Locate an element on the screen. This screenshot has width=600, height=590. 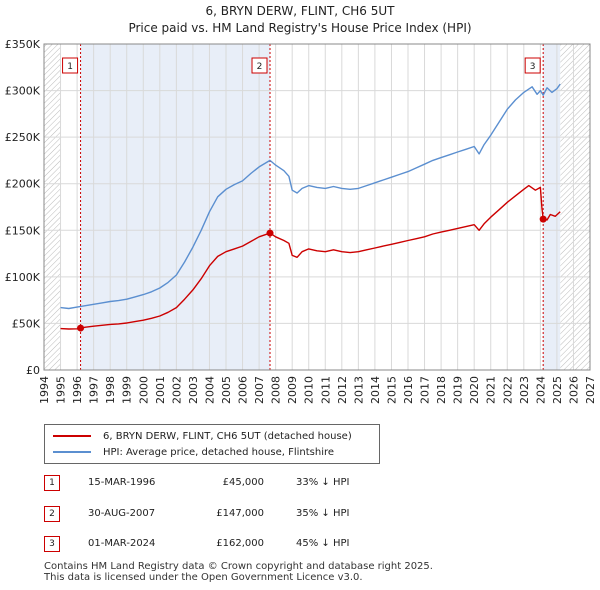
x-tick-label: 2019 is located at coordinates (458, 390).